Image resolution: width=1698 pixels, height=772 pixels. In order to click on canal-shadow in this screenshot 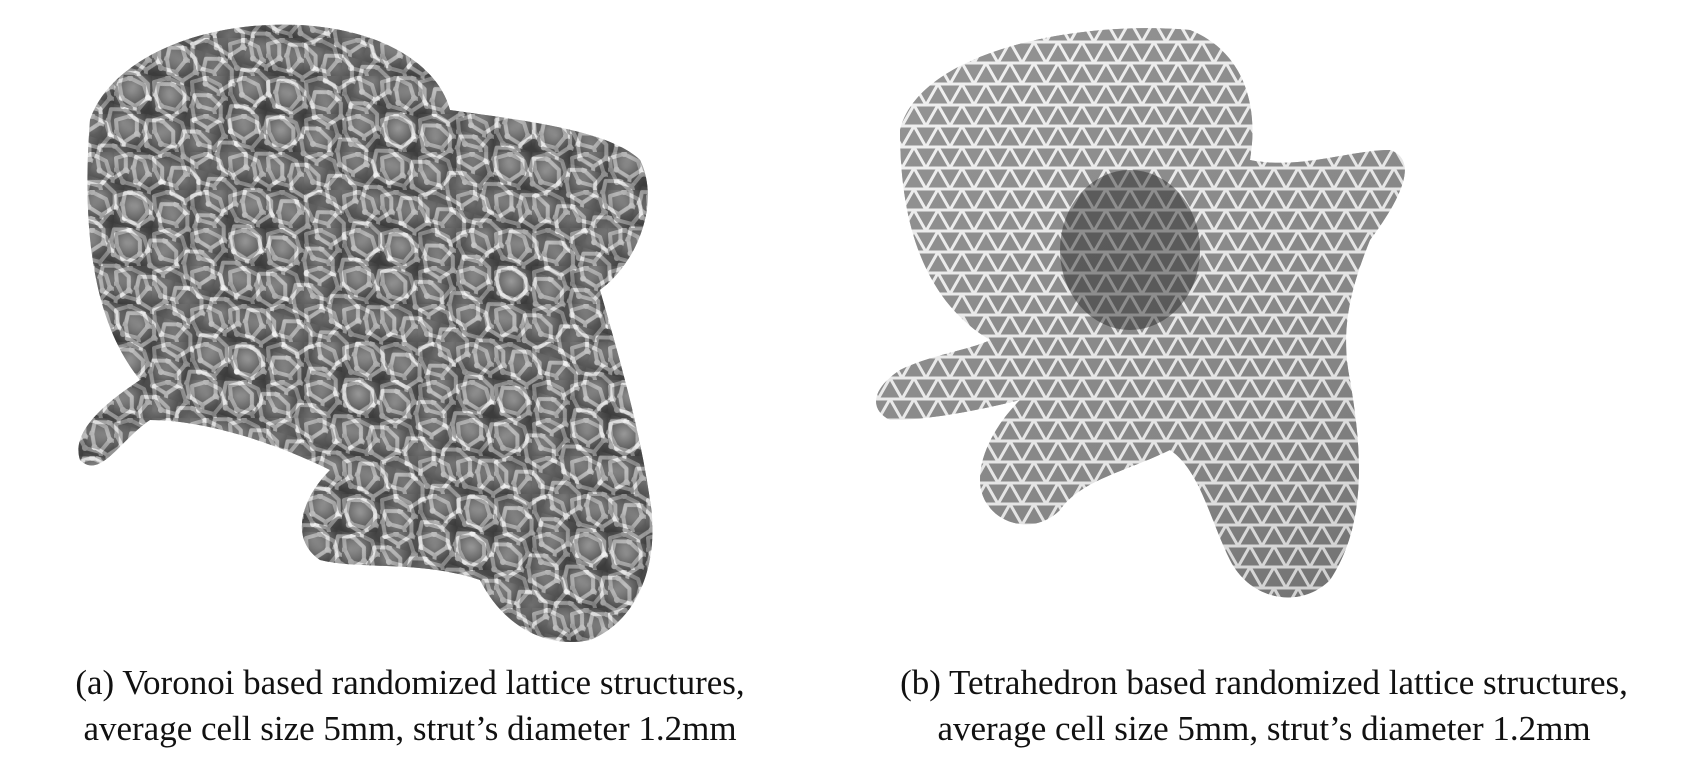, I will do `click(1130, 250)`.